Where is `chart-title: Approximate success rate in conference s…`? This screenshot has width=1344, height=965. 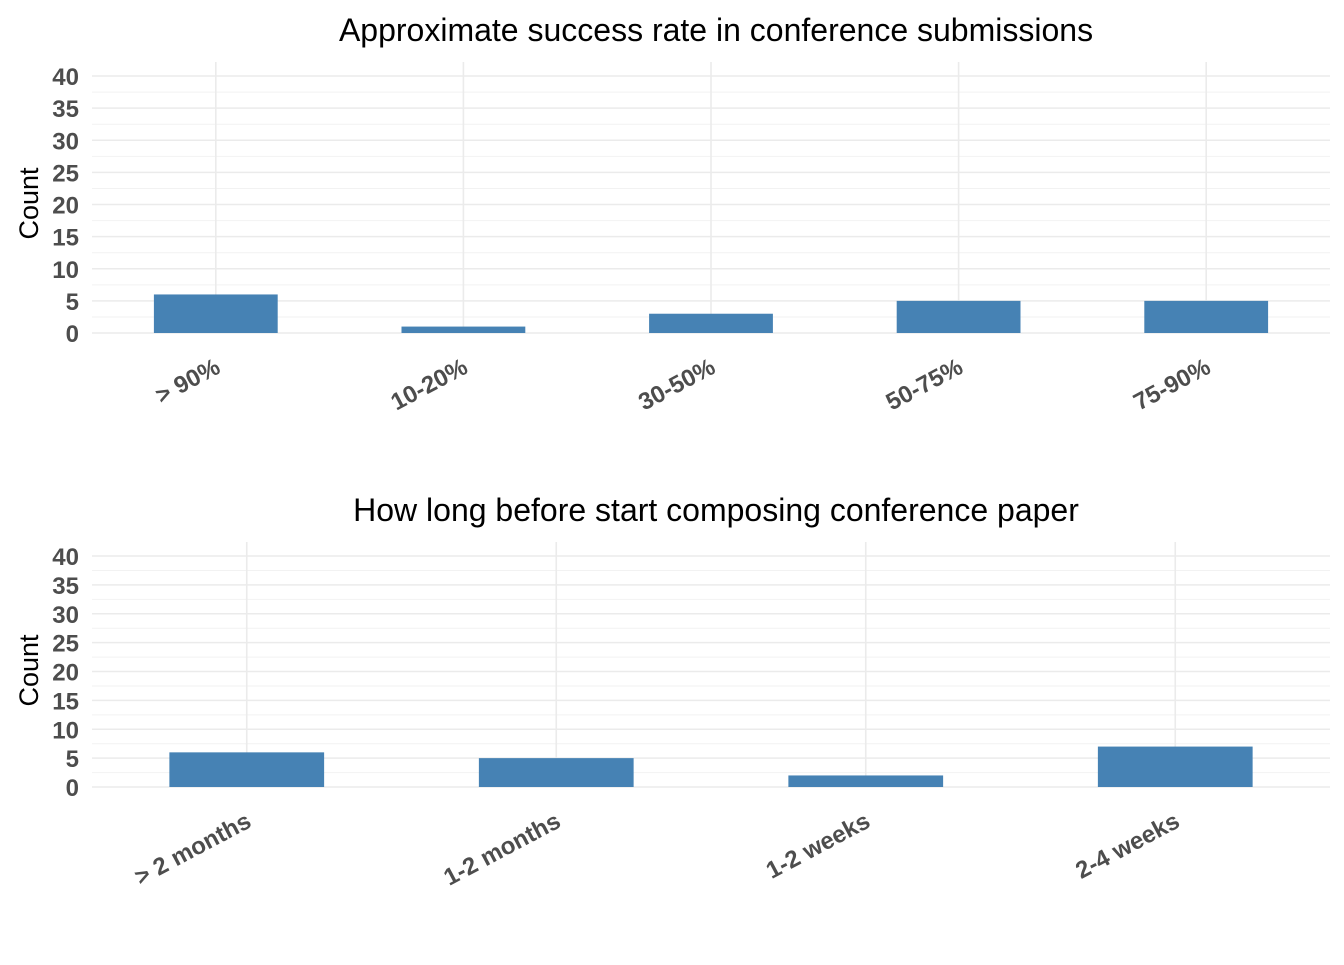 chart-title: Approximate success rate in conference s… is located at coordinates (716, 30).